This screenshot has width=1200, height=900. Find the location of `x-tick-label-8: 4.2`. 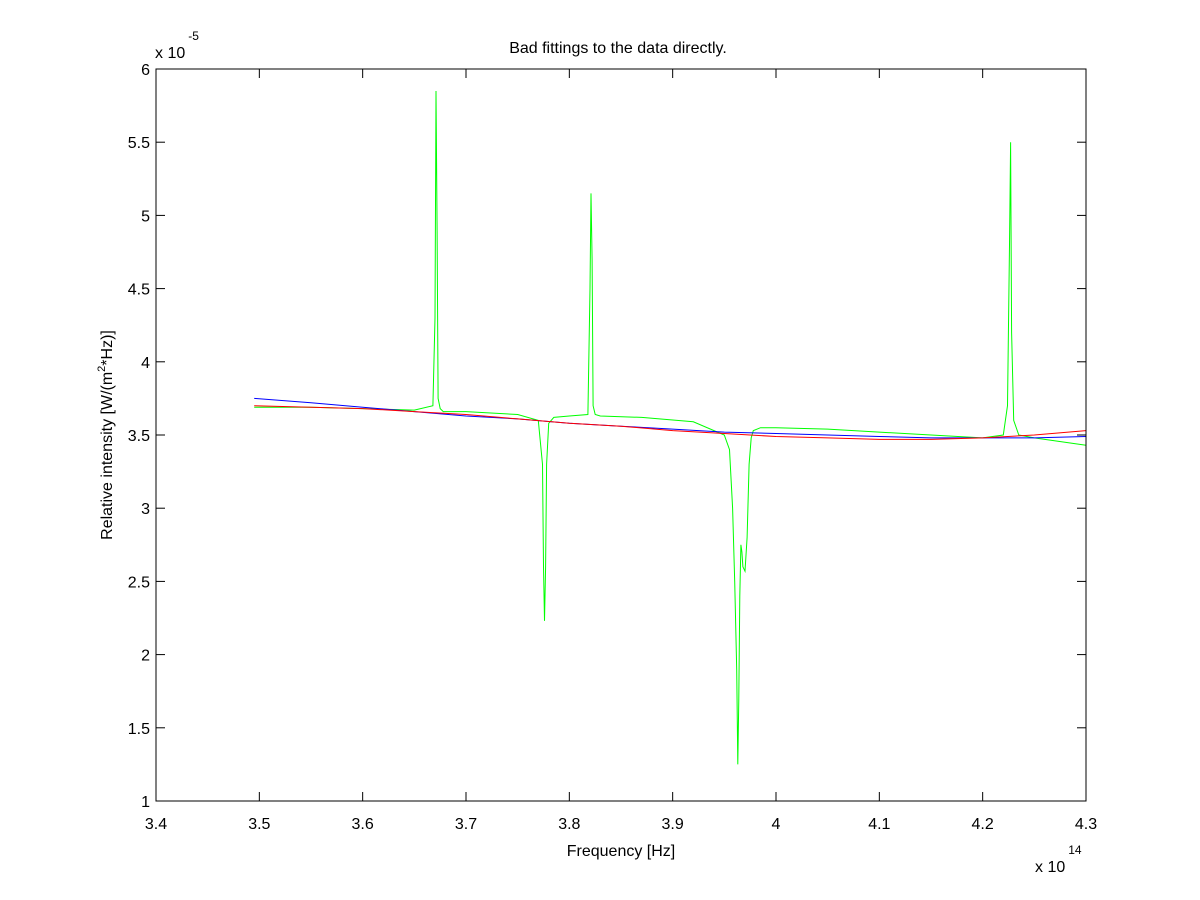

x-tick-label-8: 4.2 is located at coordinates (983, 824).